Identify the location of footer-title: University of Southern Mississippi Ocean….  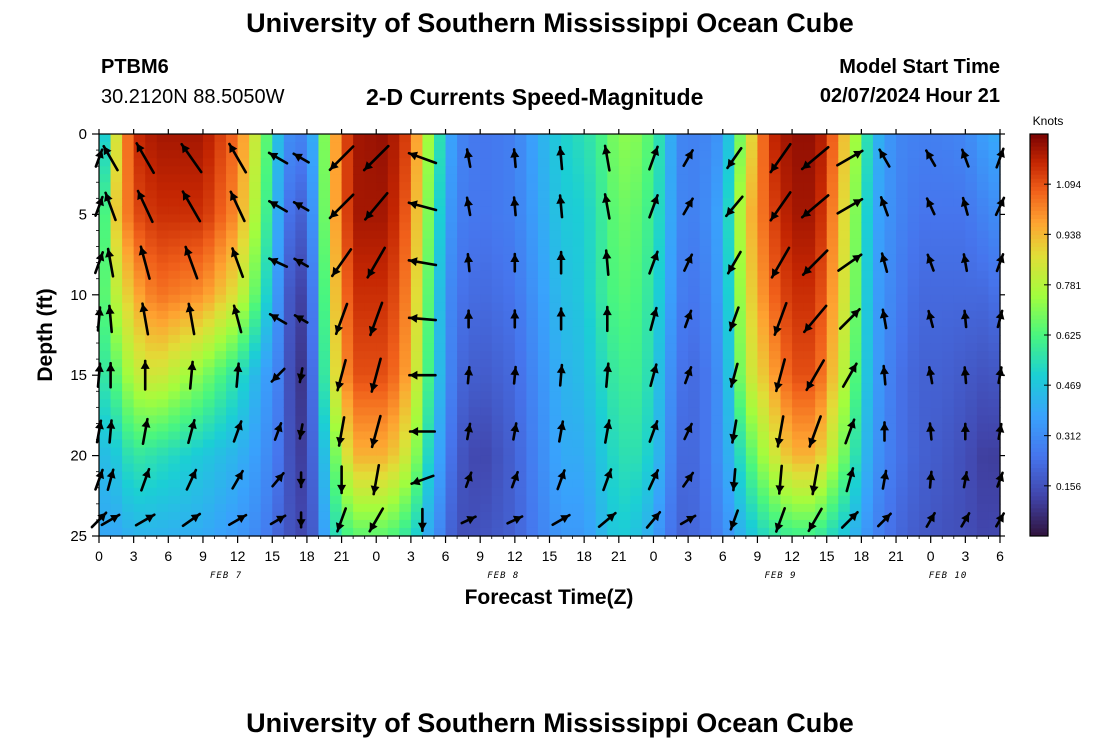
(550, 723).